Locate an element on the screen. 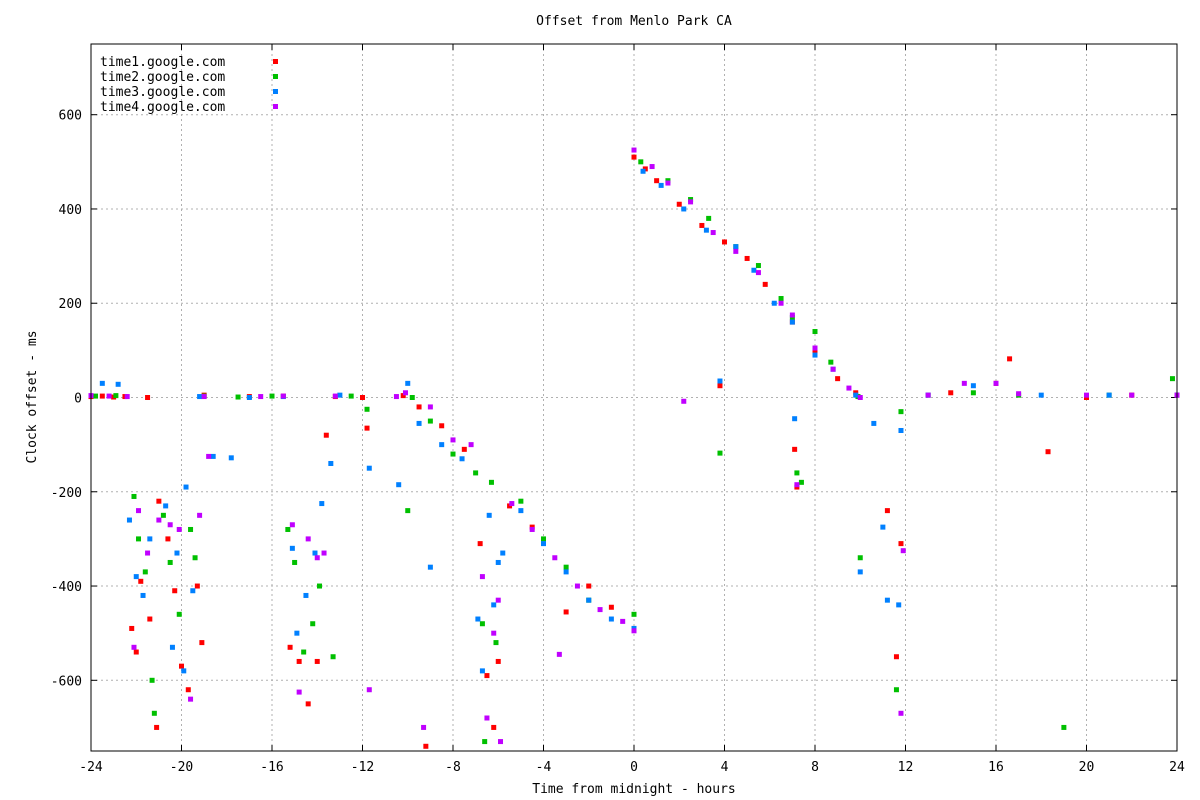 The image size is (1200, 800). x-tick-label: 8 is located at coordinates (815, 767).